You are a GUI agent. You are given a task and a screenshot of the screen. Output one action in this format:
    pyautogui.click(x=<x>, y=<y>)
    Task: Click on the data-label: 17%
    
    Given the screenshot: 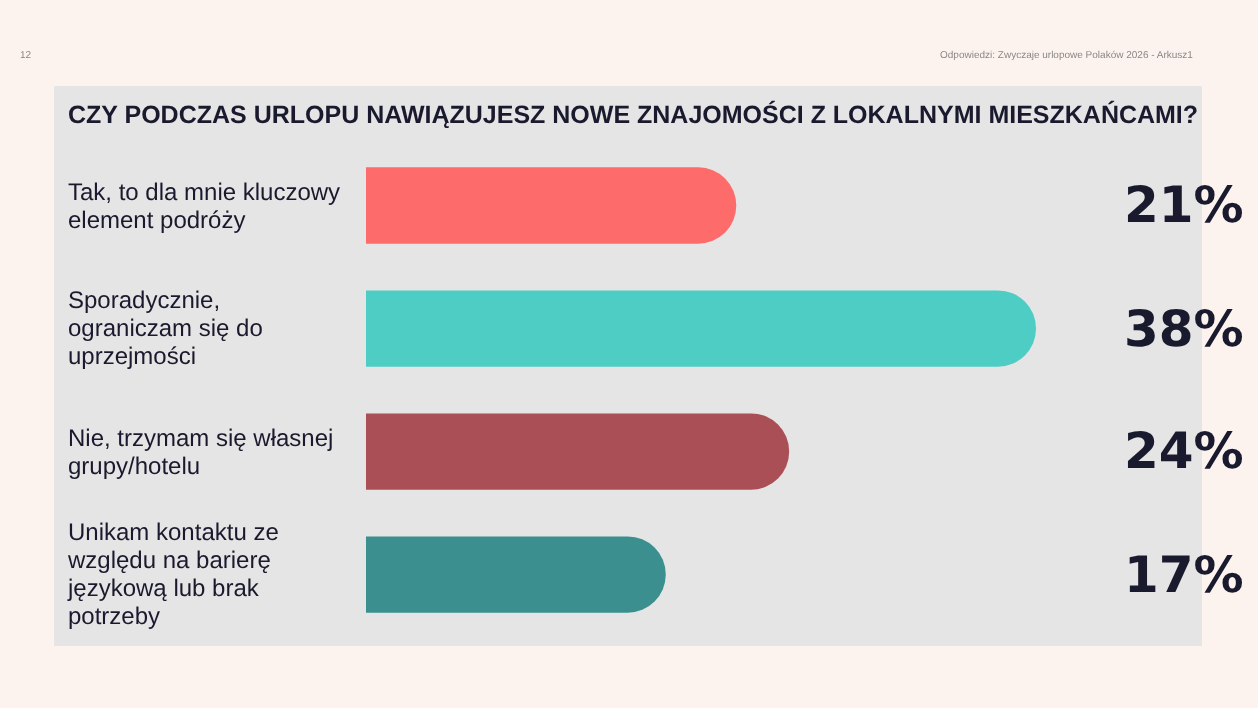 What is the action you would take?
    pyautogui.click(x=1184, y=575)
    